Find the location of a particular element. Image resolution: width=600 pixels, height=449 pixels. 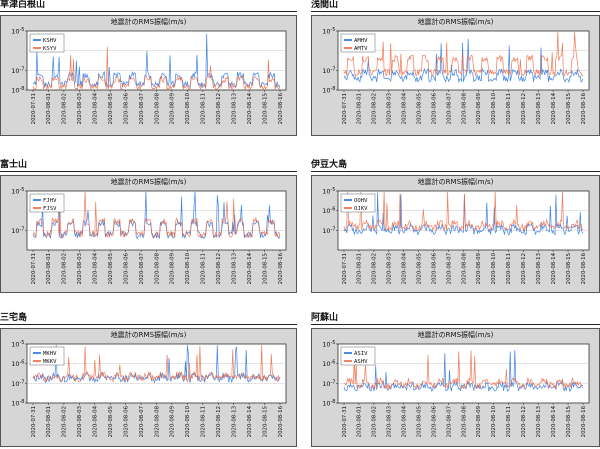

station-title: 三宅島 is located at coordinates (14, 318).